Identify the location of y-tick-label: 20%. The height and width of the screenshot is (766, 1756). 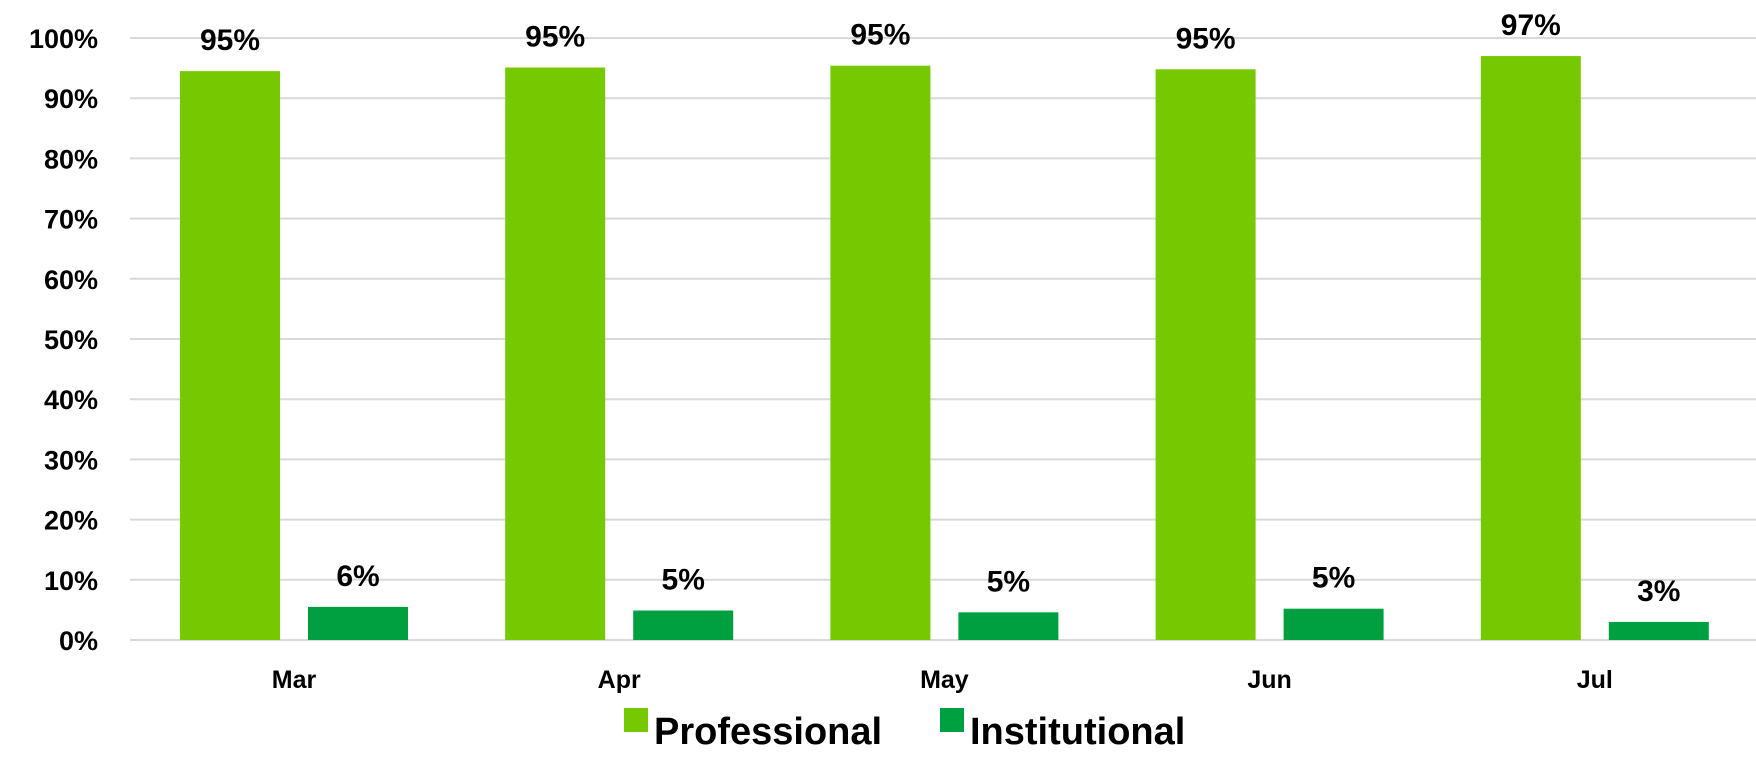
(71, 521).